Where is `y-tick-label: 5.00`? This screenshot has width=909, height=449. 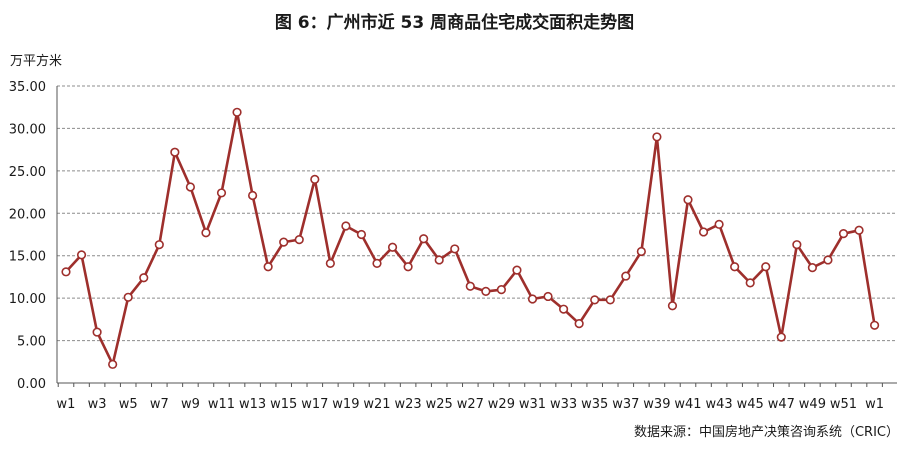 y-tick-label: 5.00 is located at coordinates (31, 342).